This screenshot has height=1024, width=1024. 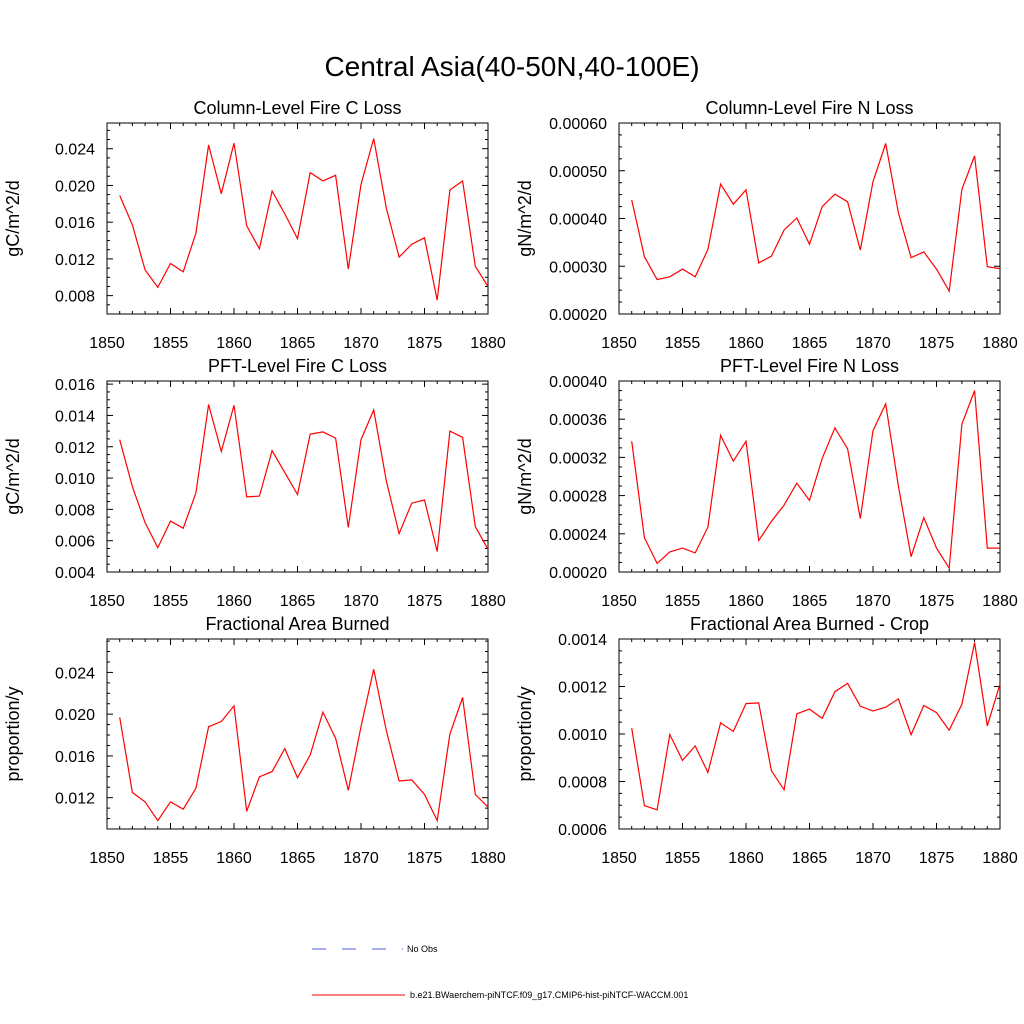 I want to click on panel-title: Column-Level Fire C Loss, so click(x=297, y=108).